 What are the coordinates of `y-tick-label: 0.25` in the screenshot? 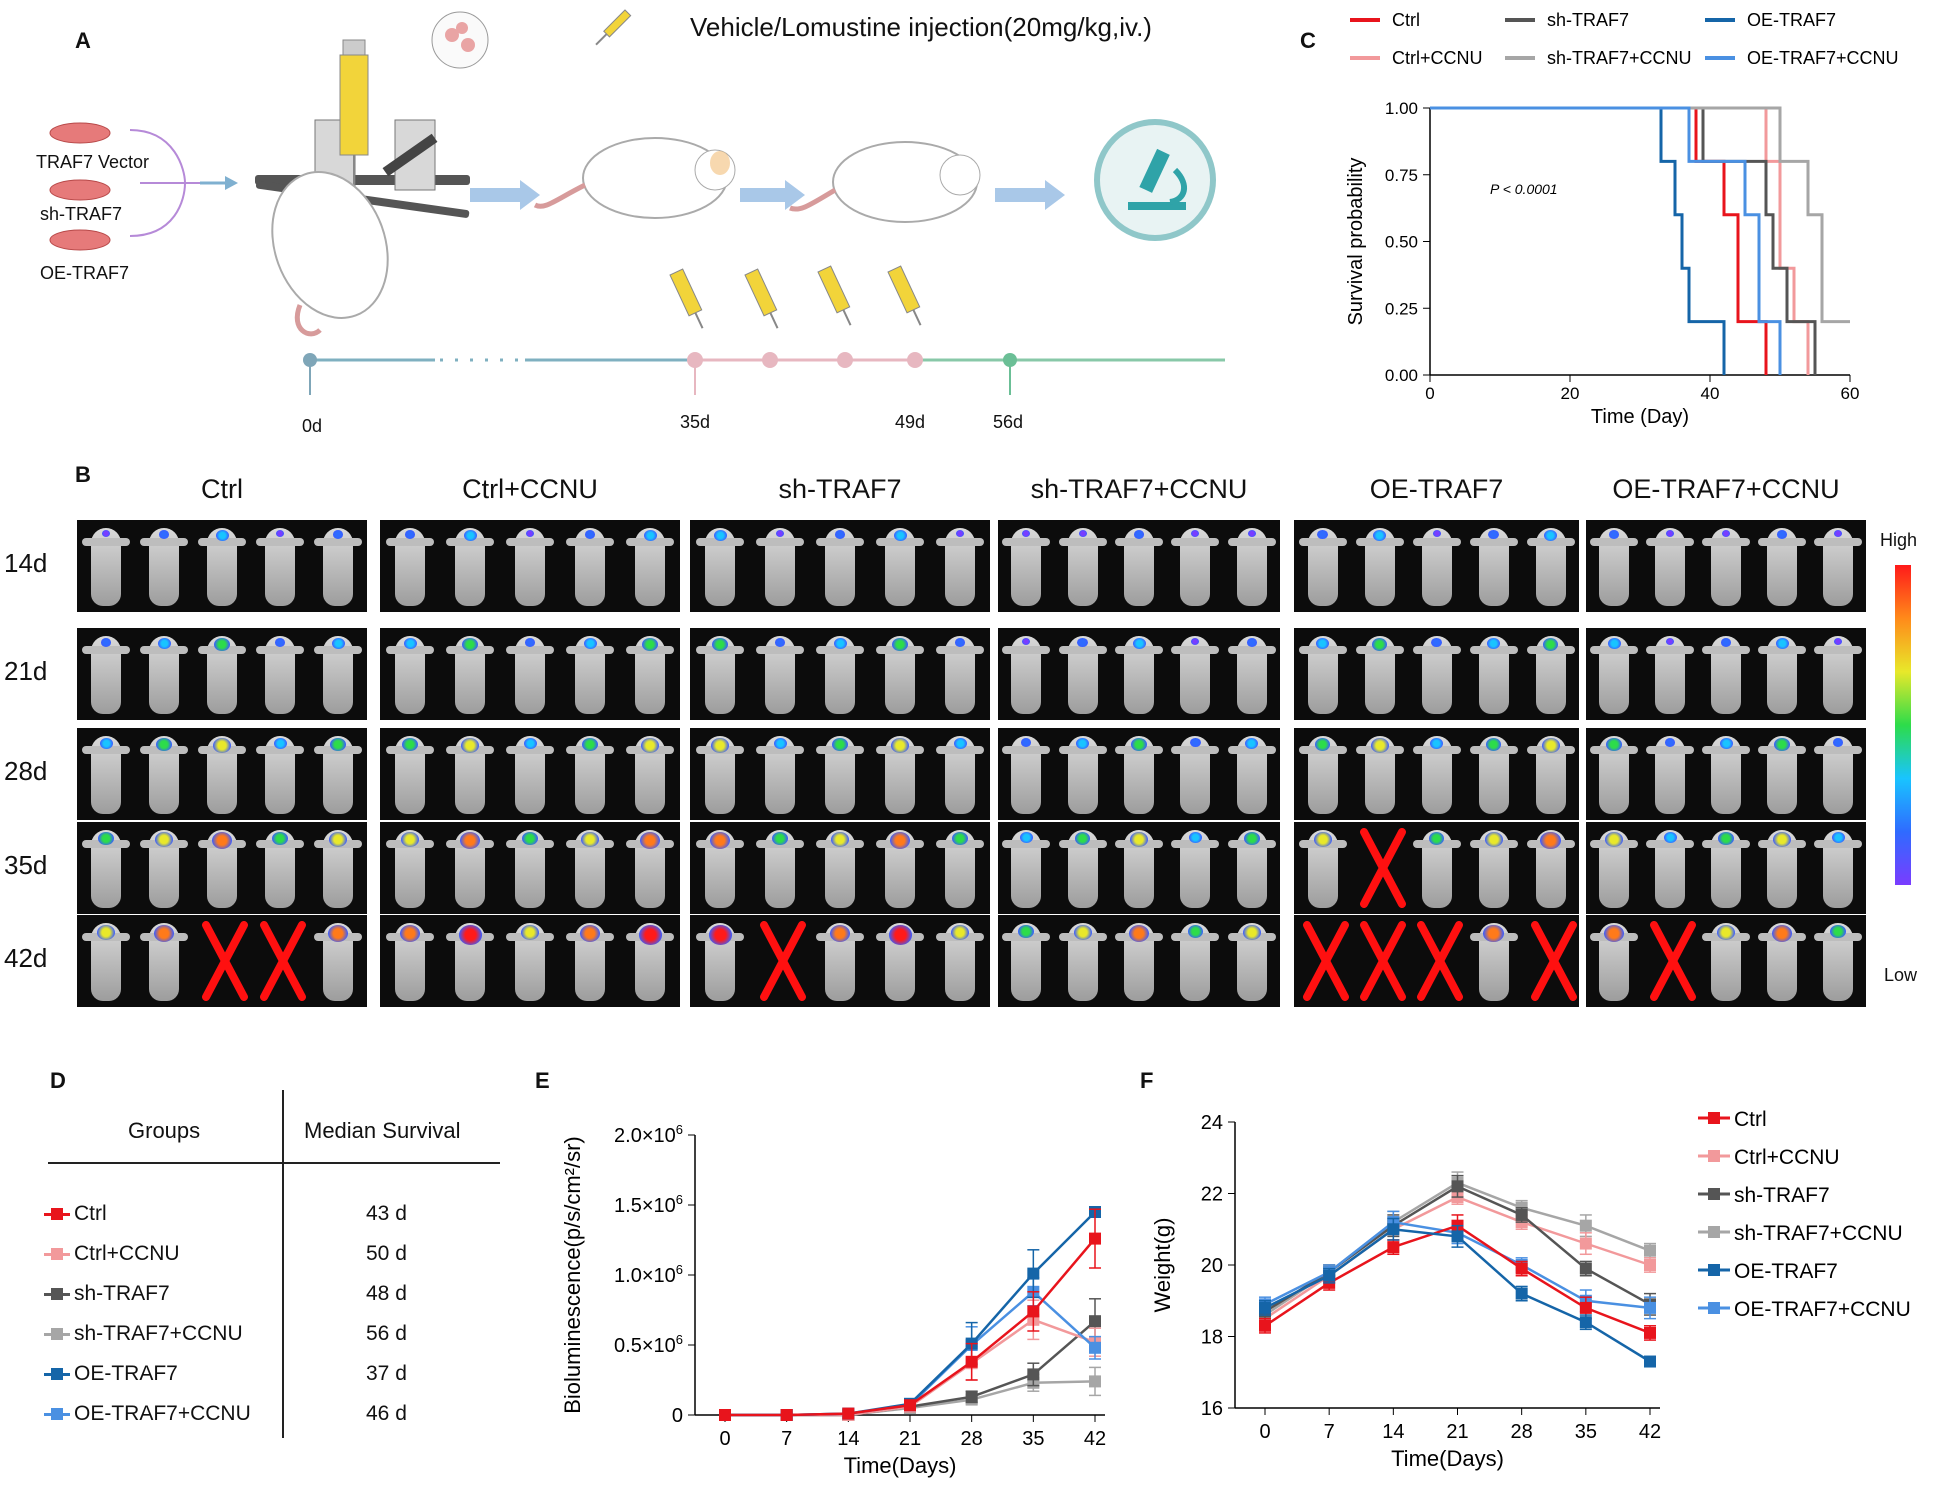 It's located at (1401, 308).